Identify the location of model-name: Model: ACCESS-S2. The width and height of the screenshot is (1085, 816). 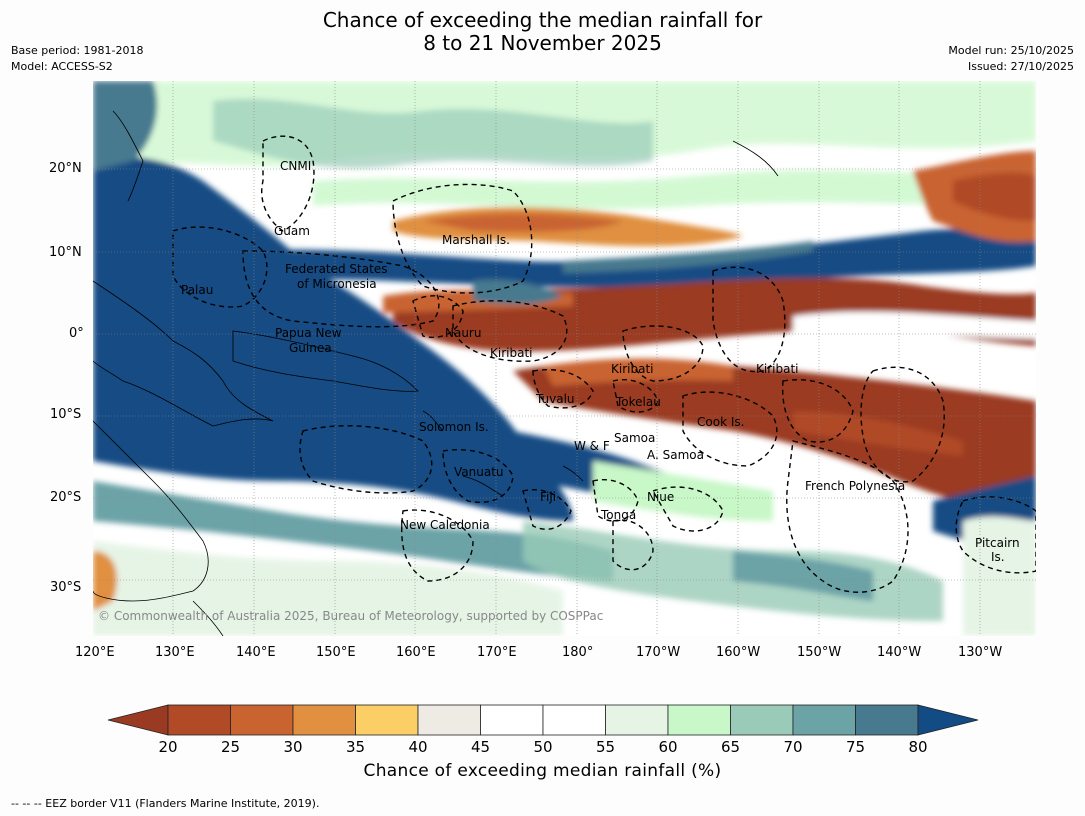
(62, 66).